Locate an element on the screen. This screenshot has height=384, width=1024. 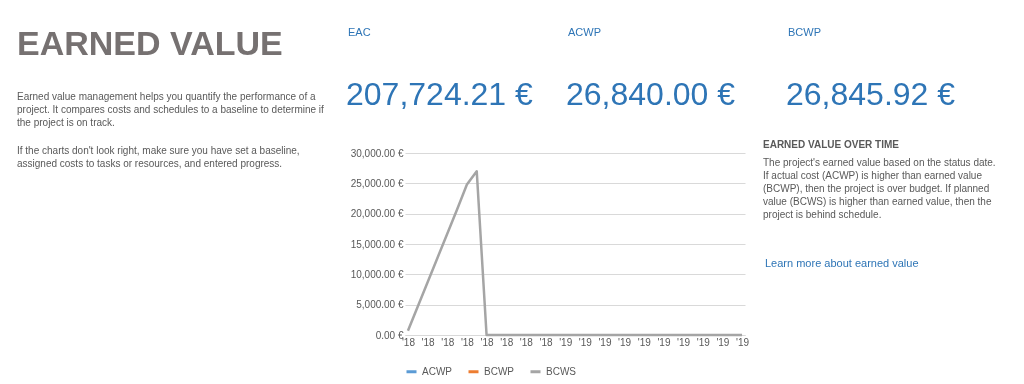
text: If the charts don't look right, make sure you have set a baseline, assigned costs to tasks or resources, and entered progress. is located at coordinates (158, 157).